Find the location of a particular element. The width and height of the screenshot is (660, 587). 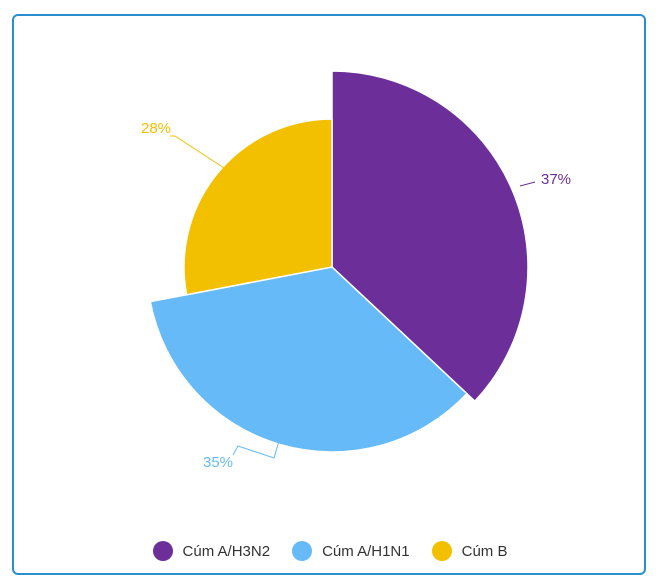

legend: Cúm A/H3N2 Cúm A/H1N1 Cúm B is located at coordinates (330, 551).